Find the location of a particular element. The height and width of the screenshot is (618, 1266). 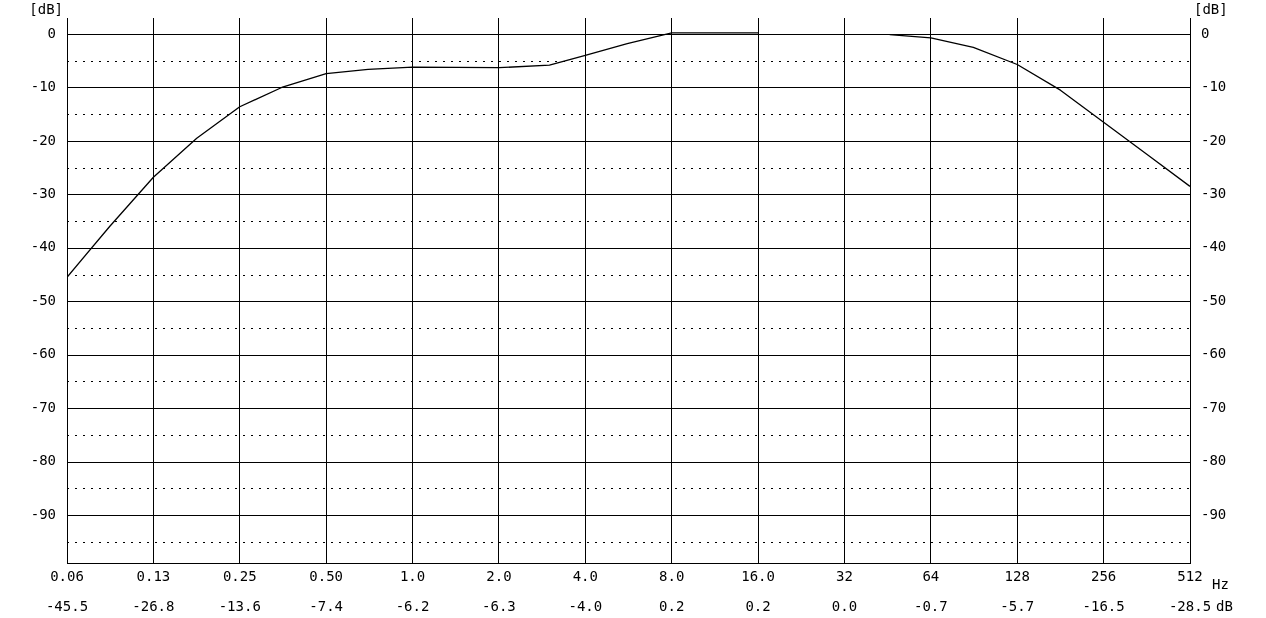

text: -4.0 is located at coordinates (585, 605).